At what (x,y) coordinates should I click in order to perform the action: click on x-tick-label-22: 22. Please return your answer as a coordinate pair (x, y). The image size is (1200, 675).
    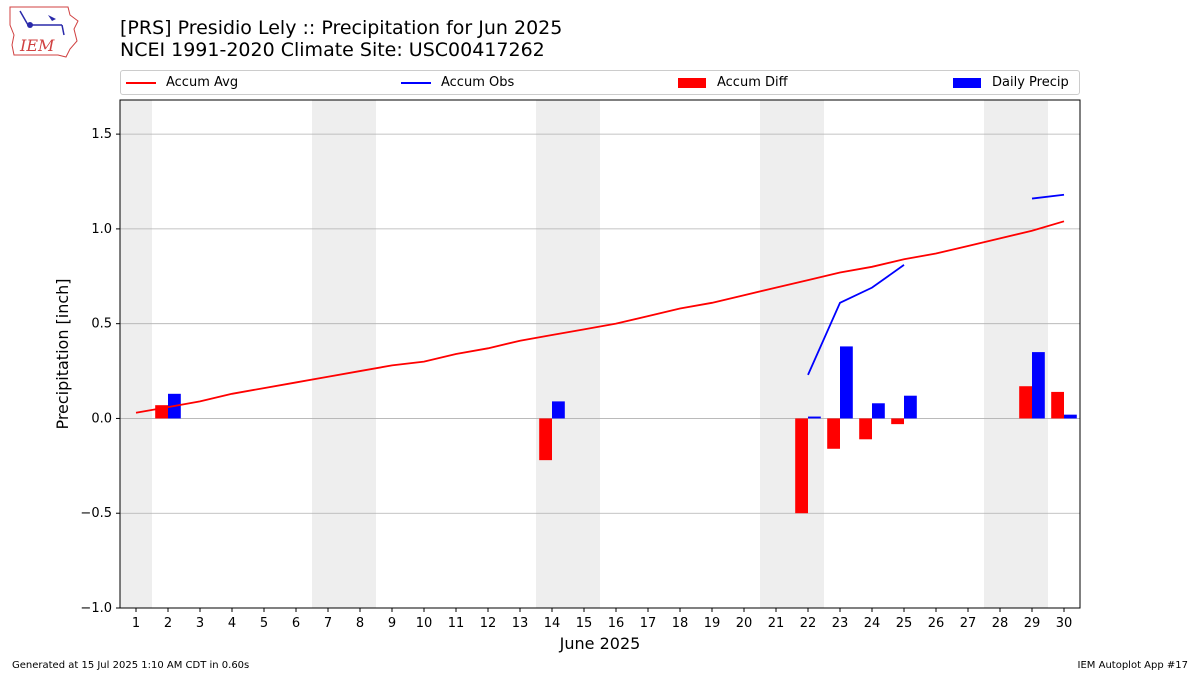
    Looking at the image, I should click on (808, 623).